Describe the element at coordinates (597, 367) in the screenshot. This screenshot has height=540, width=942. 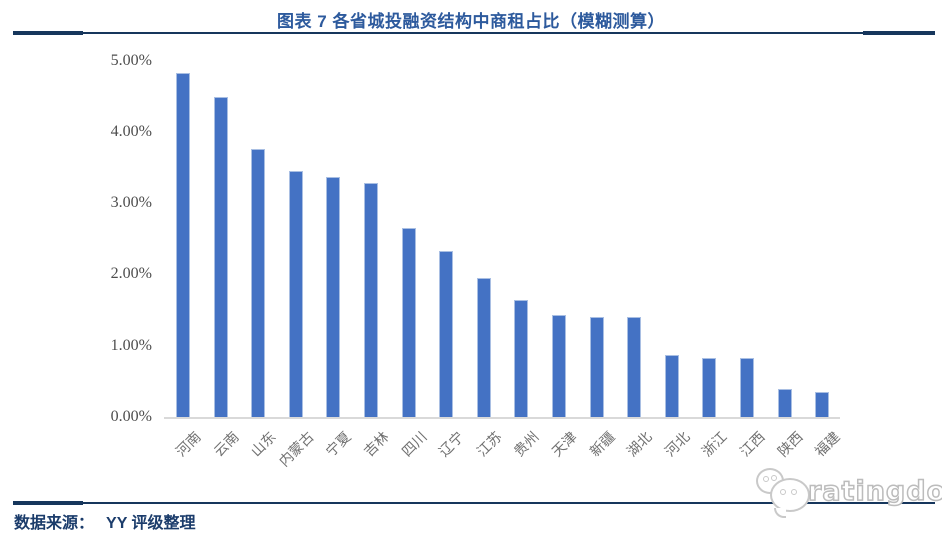
I see `bar-新疆` at that location.